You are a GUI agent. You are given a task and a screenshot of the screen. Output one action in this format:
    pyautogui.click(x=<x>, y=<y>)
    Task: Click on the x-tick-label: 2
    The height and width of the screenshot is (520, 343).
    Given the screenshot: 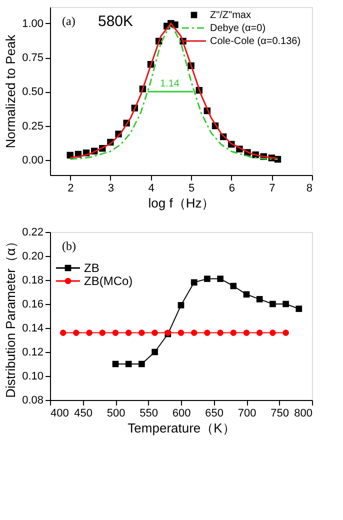 What is the action you would take?
    pyautogui.click(x=71, y=188)
    